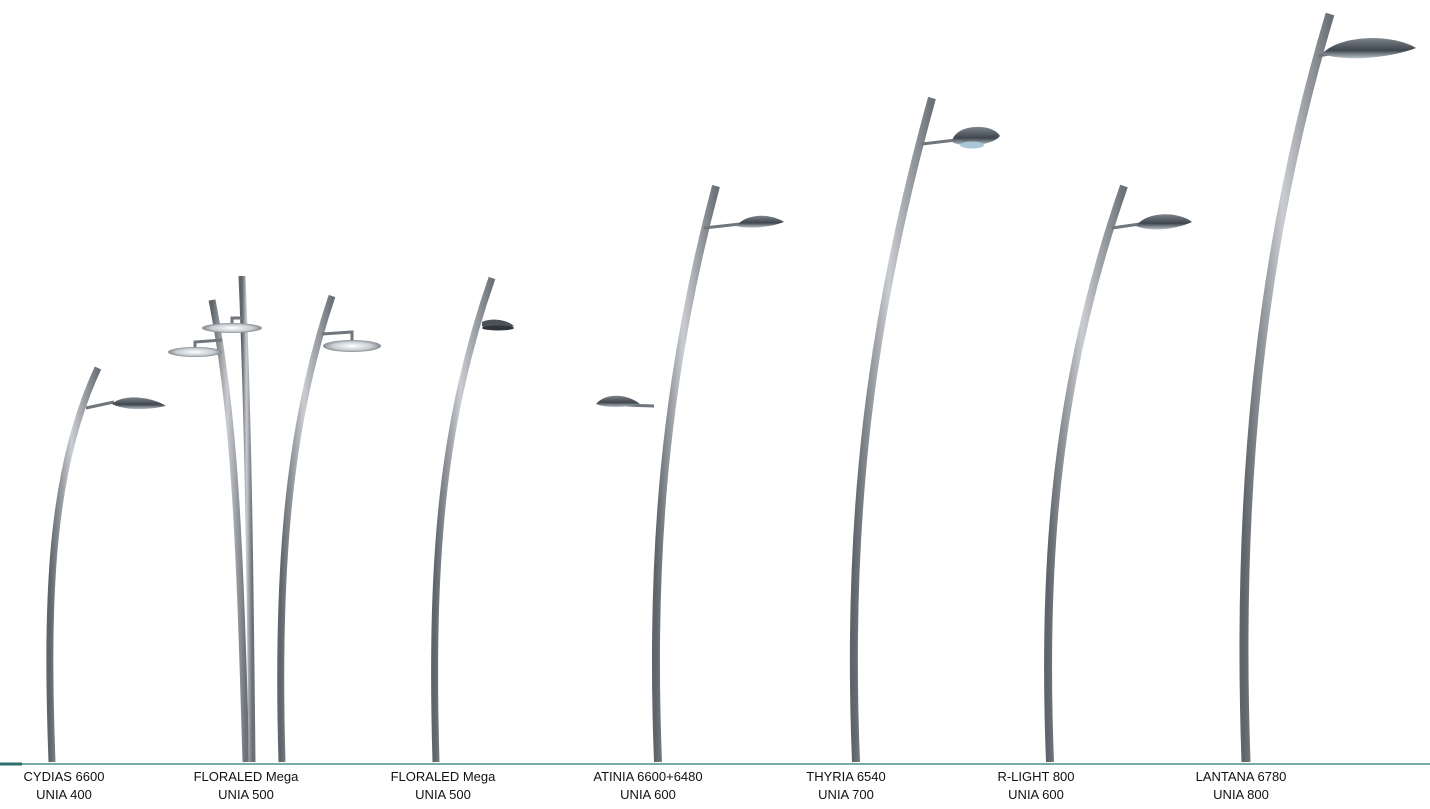  Describe the element at coordinates (1369, 48) in the screenshot. I see `lamp-head-lantana` at that location.